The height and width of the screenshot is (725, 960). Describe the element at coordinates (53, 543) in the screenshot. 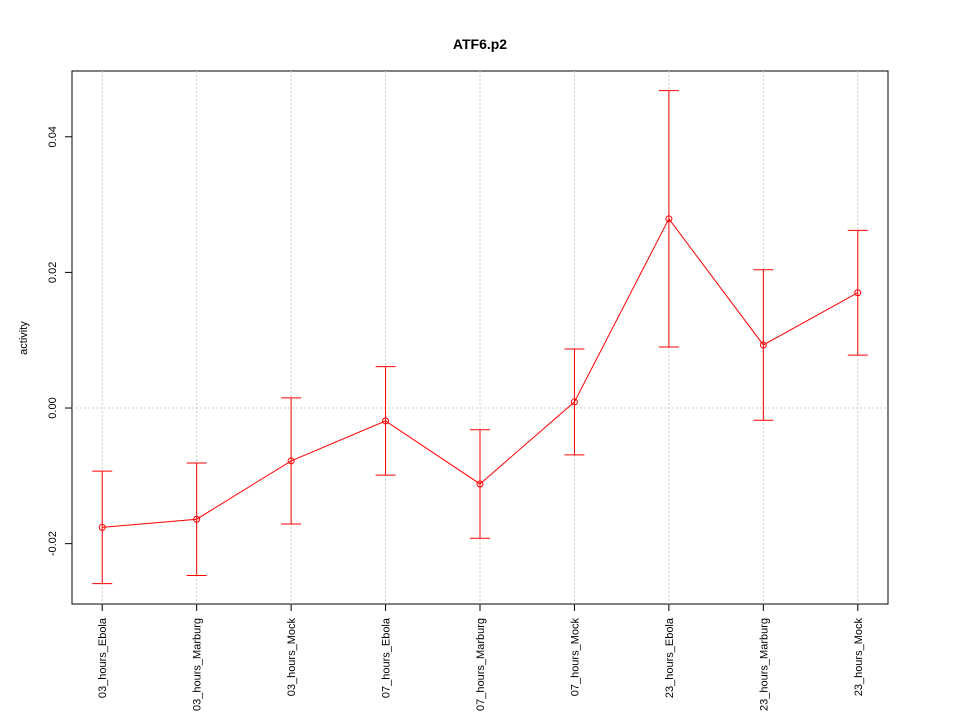

I see `y-tick-label: -0.02` at that location.